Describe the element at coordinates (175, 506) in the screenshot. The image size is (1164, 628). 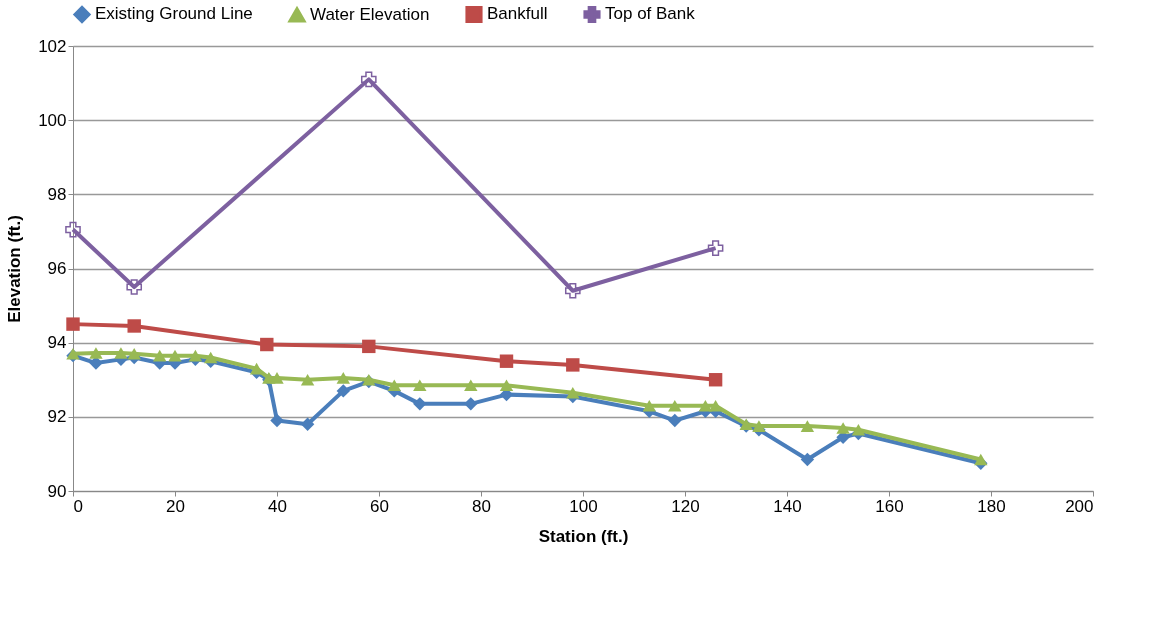
I see `x-tick-label: 20` at that location.